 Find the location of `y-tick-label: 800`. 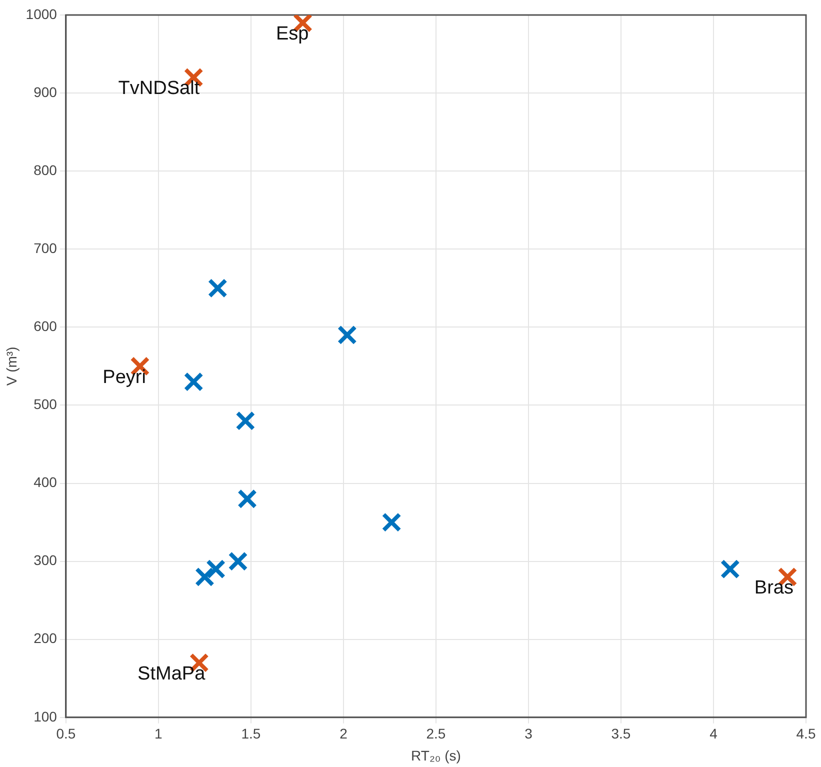

y-tick-label: 800 is located at coordinates (46, 170).